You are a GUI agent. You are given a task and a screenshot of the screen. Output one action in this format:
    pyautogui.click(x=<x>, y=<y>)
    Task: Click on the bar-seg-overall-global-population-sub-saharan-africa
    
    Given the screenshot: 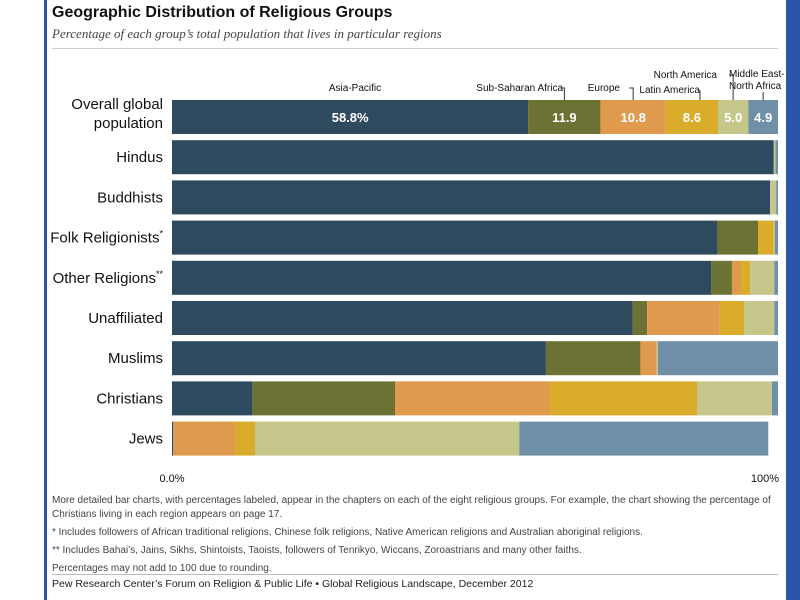 What is the action you would take?
    pyautogui.click(x=564, y=117)
    